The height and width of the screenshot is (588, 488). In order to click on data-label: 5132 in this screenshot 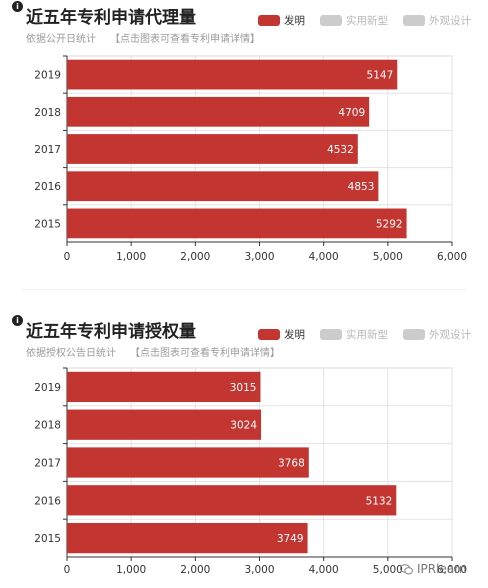, I will do `click(379, 501)`.